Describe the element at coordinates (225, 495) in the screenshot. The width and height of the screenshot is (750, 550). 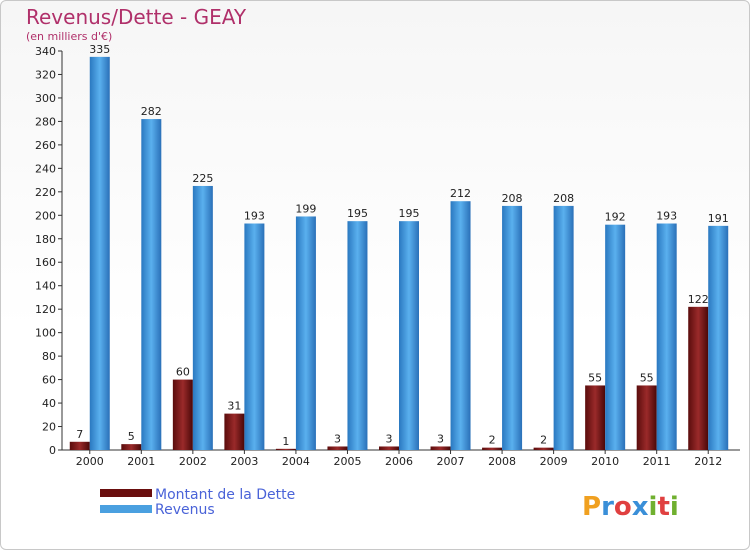
I see `legend-label-debt: Montant de la Dette` at that location.